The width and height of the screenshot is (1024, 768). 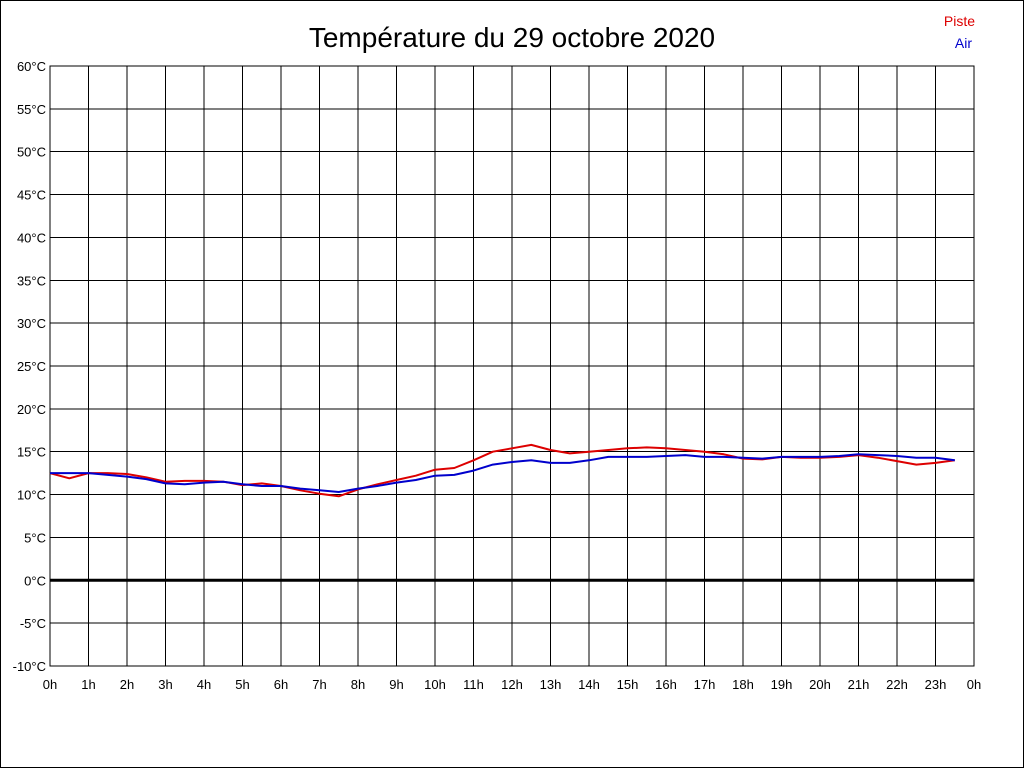 What do you see at coordinates (31, 323) in the screenshot?
I see `y-tick-label: 30°C` at bounding box center [31, 323].